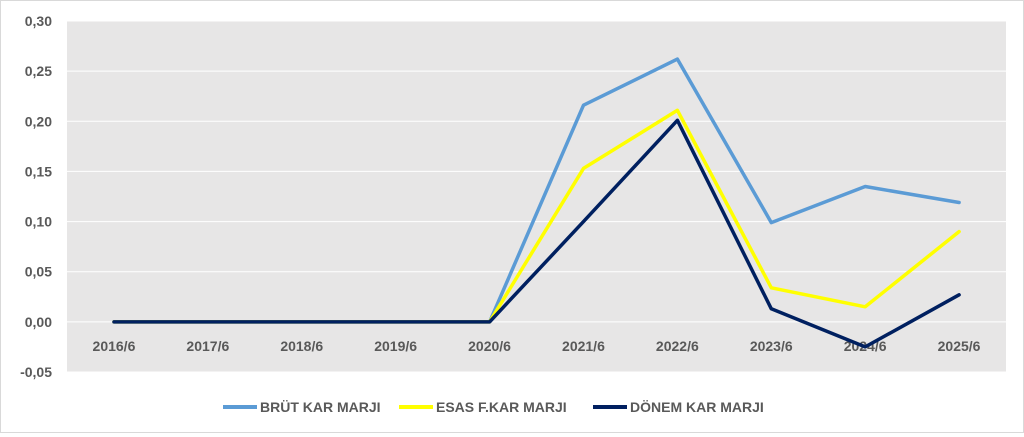 This screenshot has width=1024, height=437. Describe the element at coordinates (301, 346) in the screenshot. I see `x-tick-label: 2018/6` at that location.